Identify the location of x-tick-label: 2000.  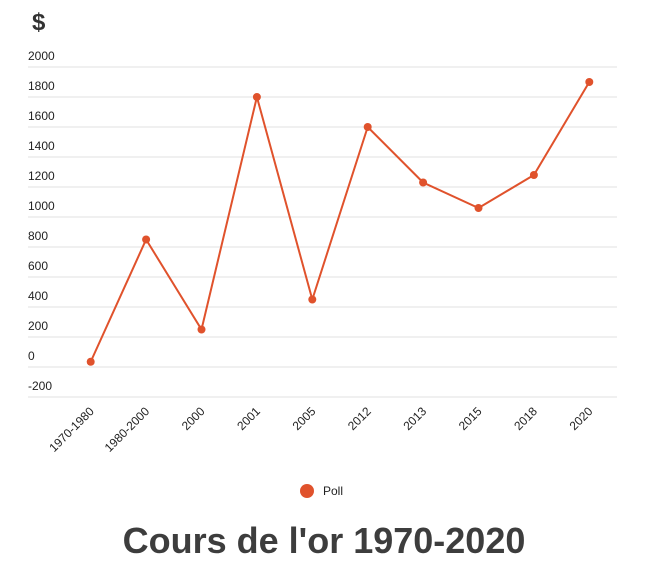
(193, 418).